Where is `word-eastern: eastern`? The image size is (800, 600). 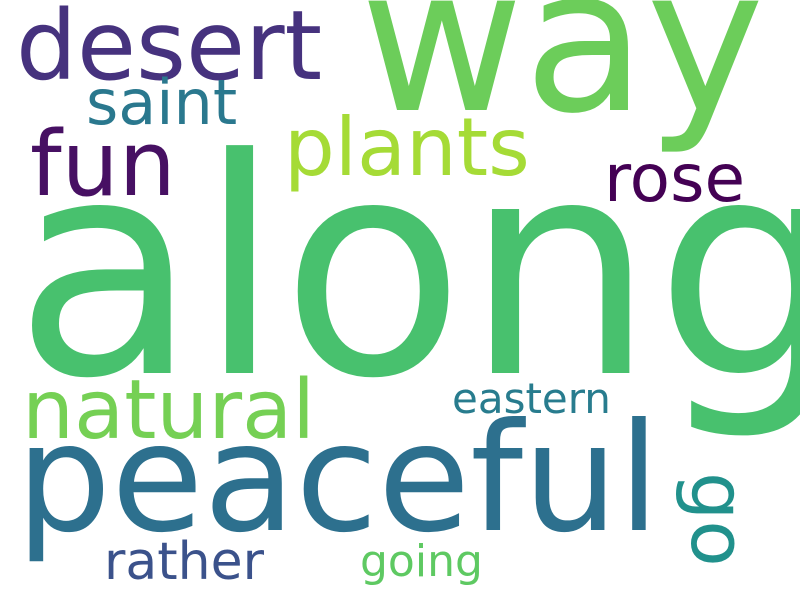
word-eastern: eastern is located at coordinates (531, 398).